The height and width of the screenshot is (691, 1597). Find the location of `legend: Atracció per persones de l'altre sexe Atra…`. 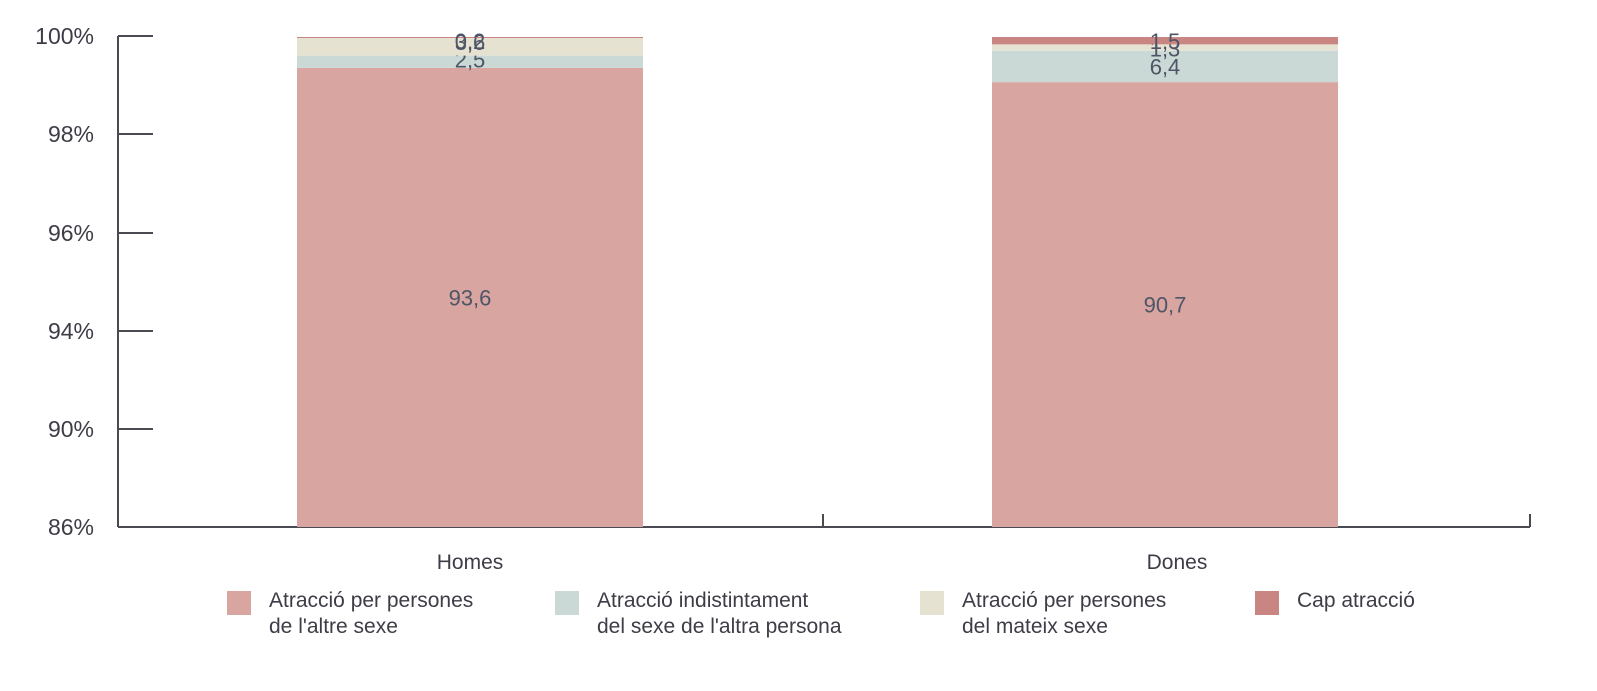

legend: Atracció per persones de l'altre sexe Atra… is located at coordinates (798, 619).